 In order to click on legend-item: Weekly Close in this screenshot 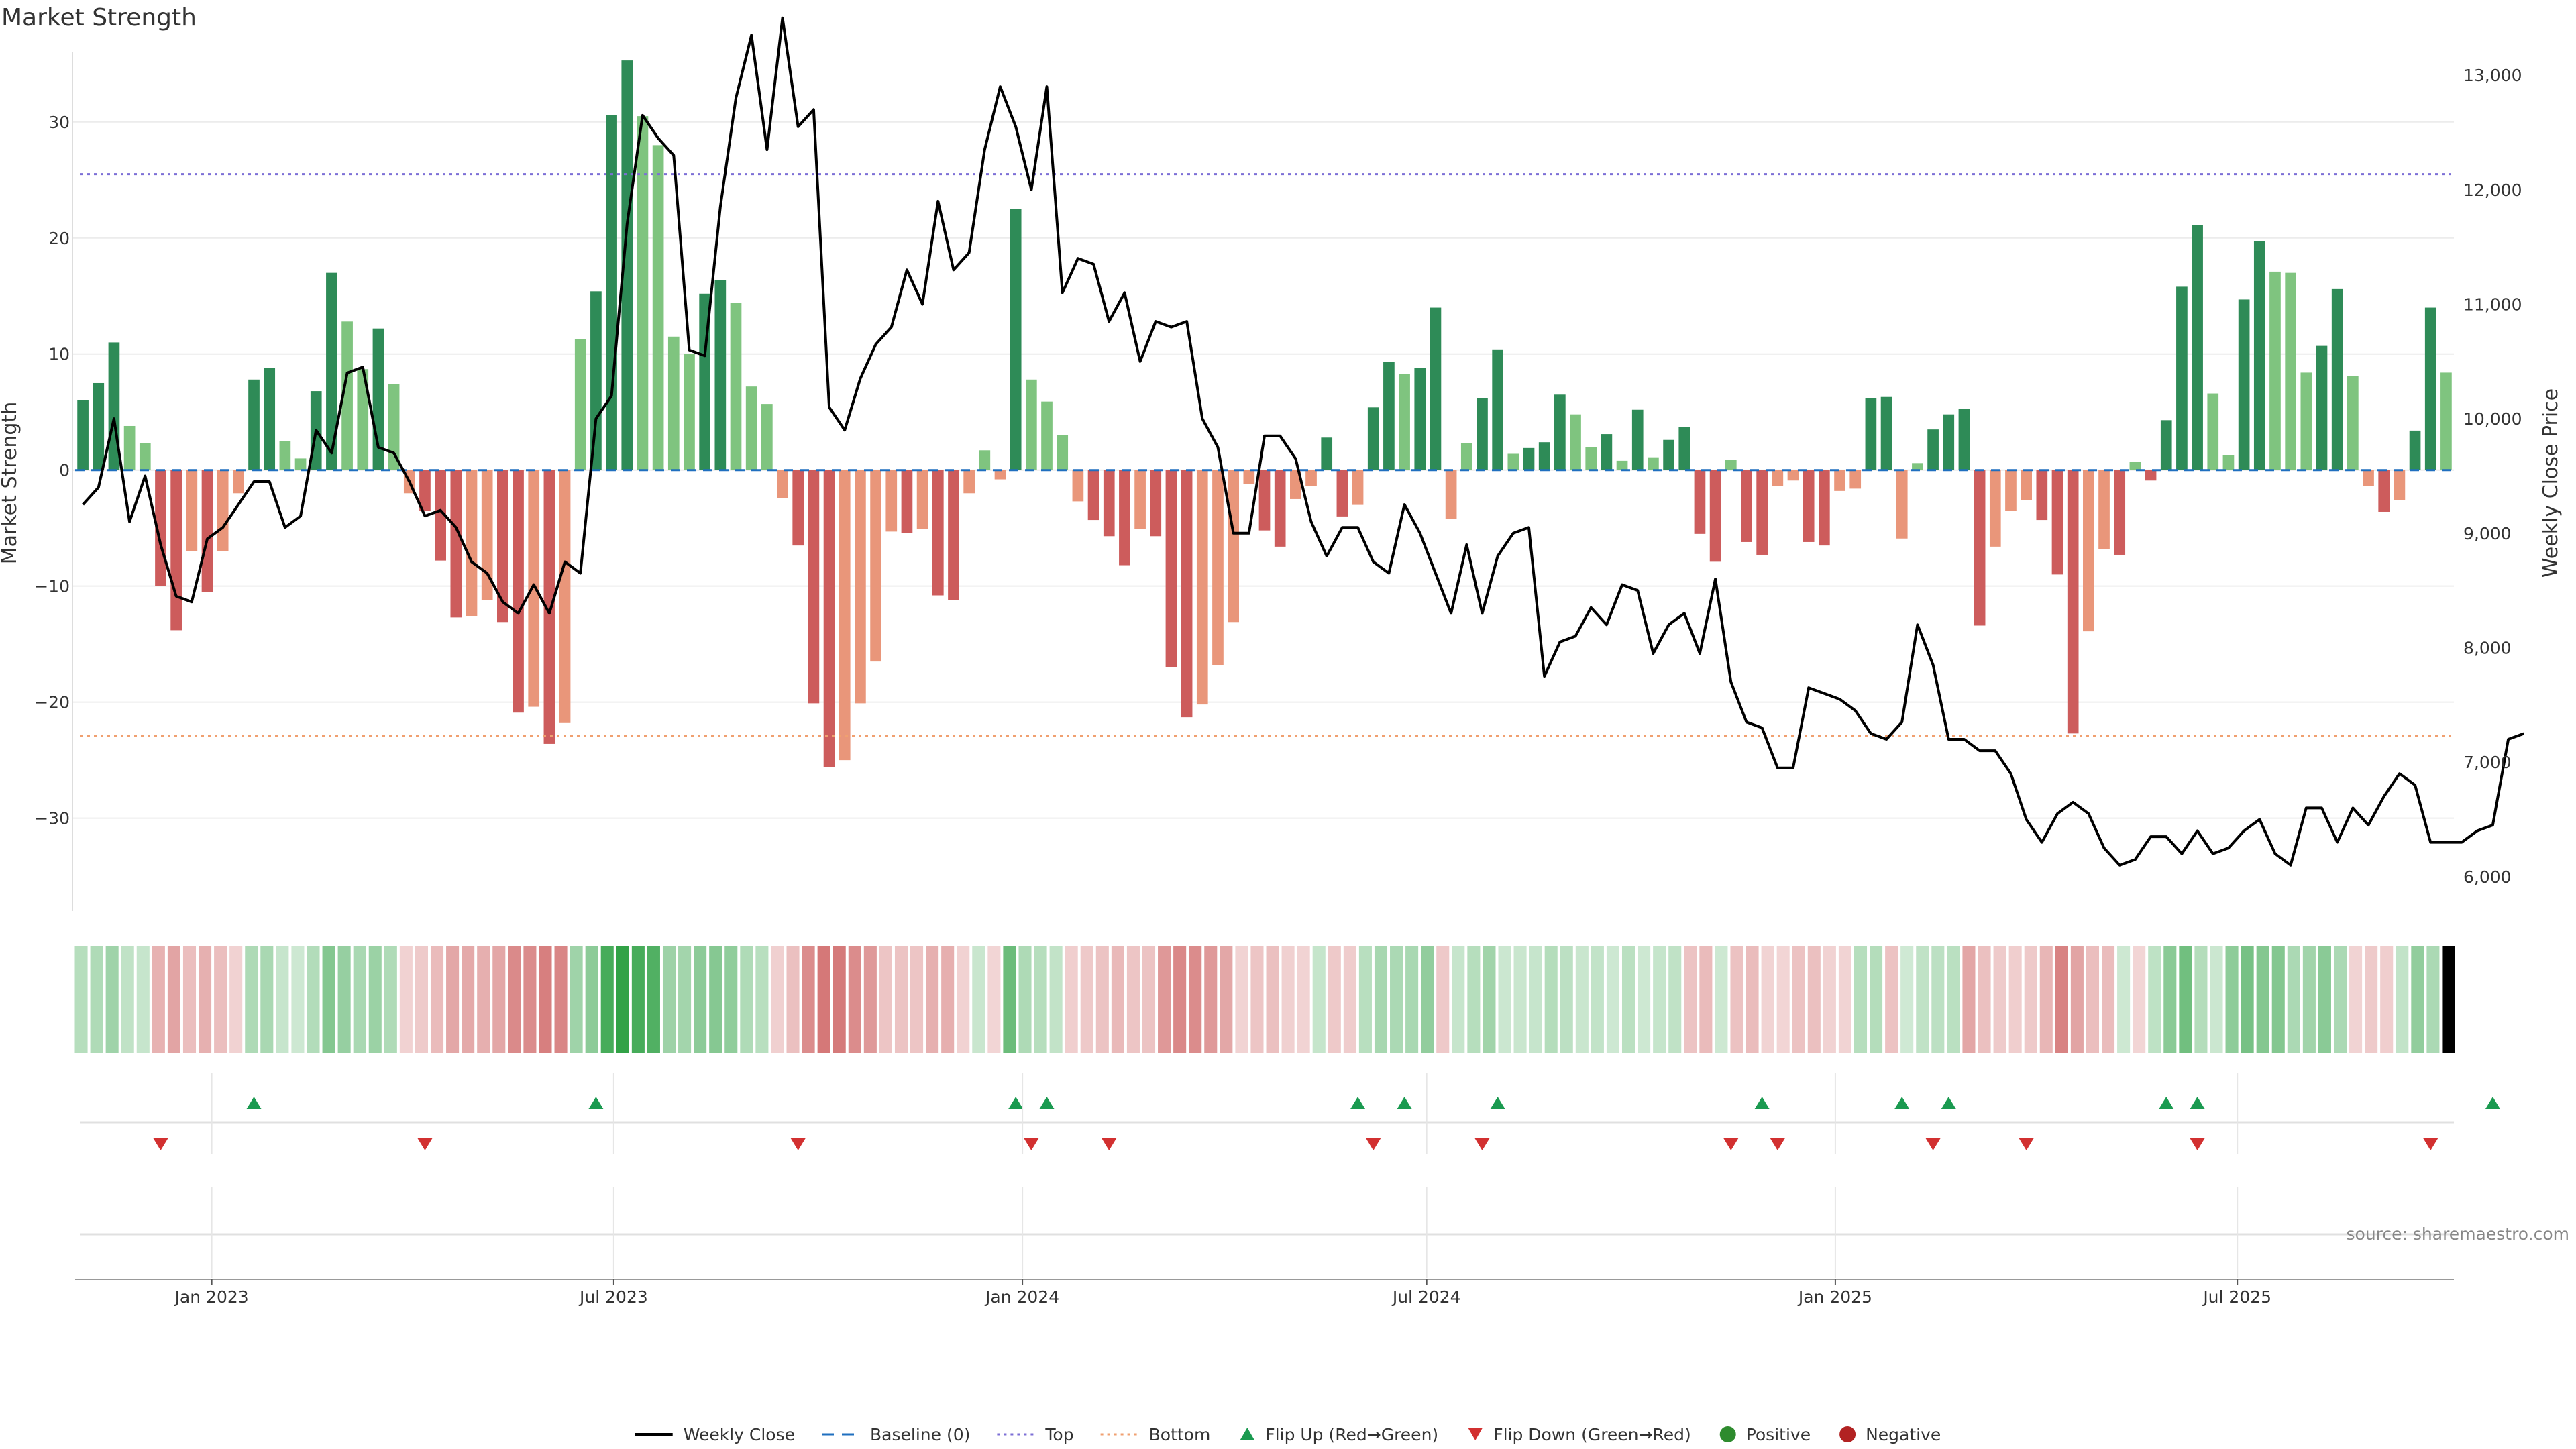, I will do `click(715, 1434)`.